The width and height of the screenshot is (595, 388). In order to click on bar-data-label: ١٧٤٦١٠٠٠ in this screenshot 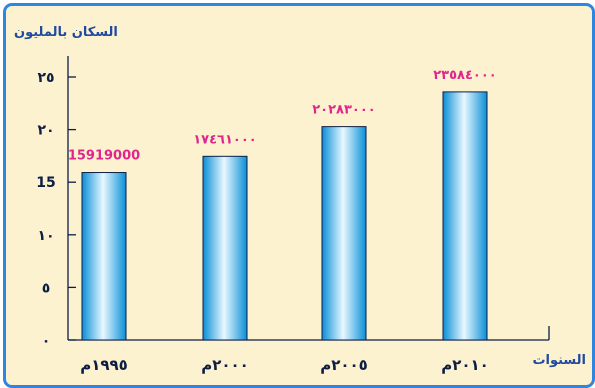, I will do `click(224, 139)`.